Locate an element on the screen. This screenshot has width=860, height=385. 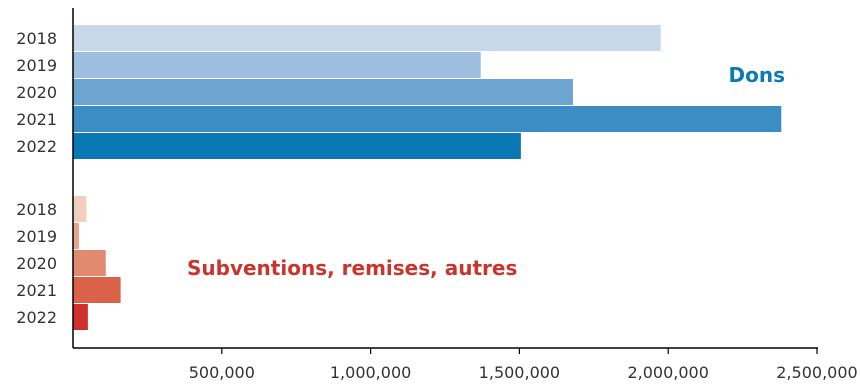
bar-subventions-2018 is located at coordinates (80, 209).